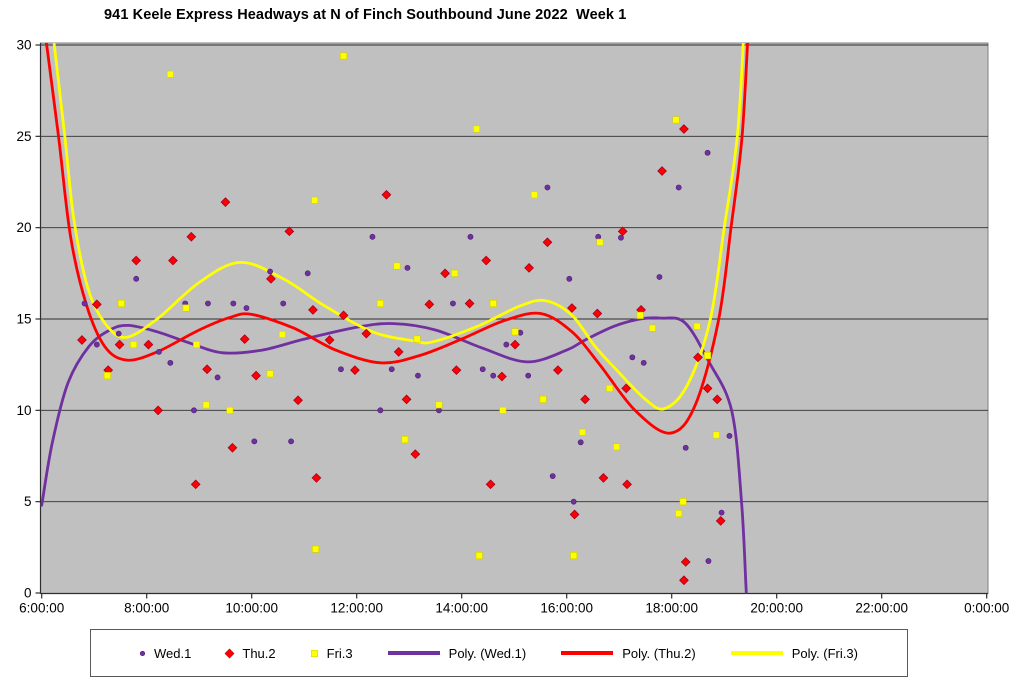 This screenshot has height=693, width=1024. What do you see at coordinates (456, 653) in the screenshot?
I see `legend-item-poly-wed-1: Poly. (Wed.1)` at bounding box center [456, 653].